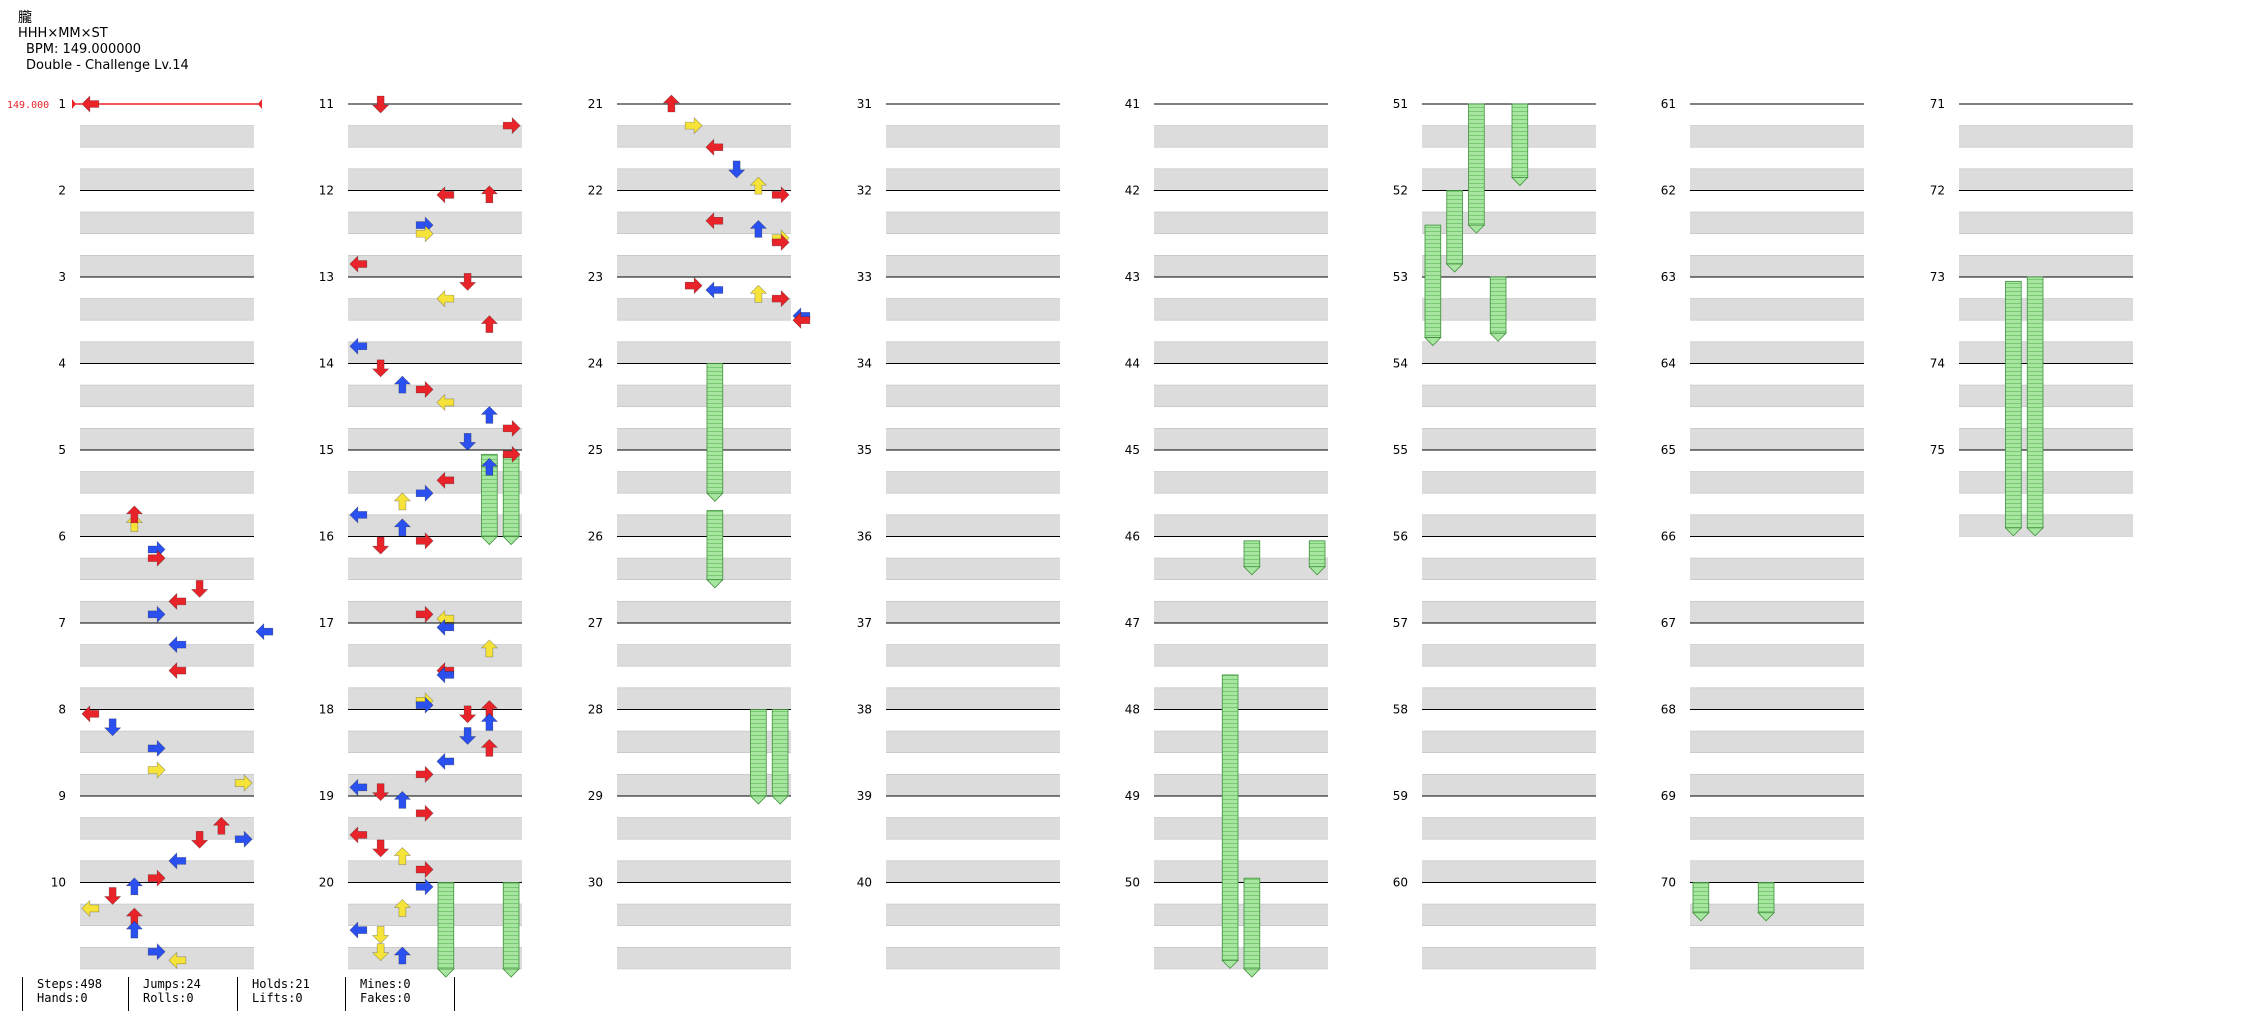 The width and height of the screenshot is (2252, 1024). I want to click on stat-lifts: Lifts:0, so click(277, 998).